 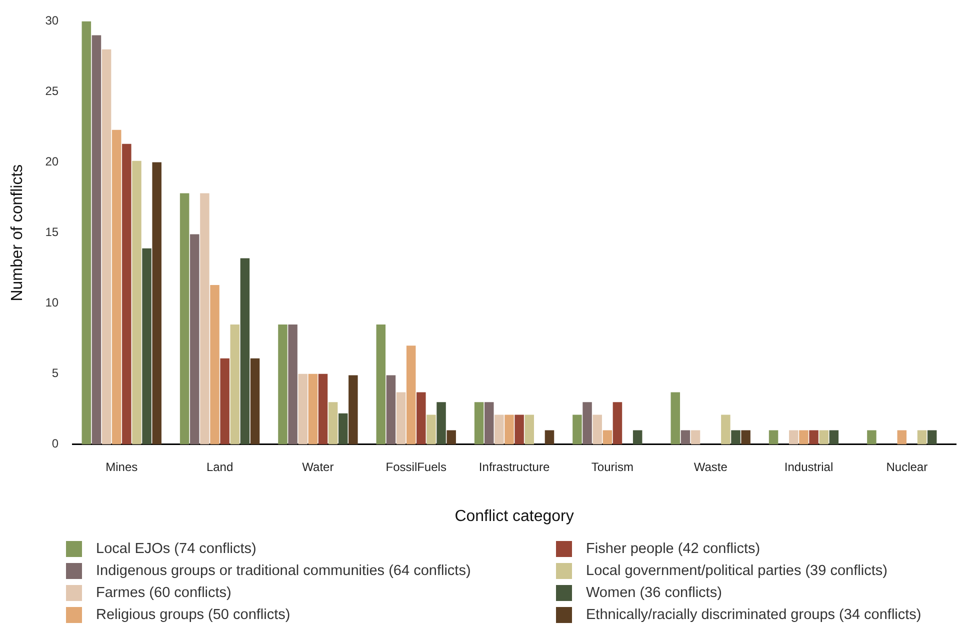 What do you see at coordinates (673, 549) in the screenshot?
I see `legend-label: Fisher people (42 conflicts)` at bounding box center [673, 549].